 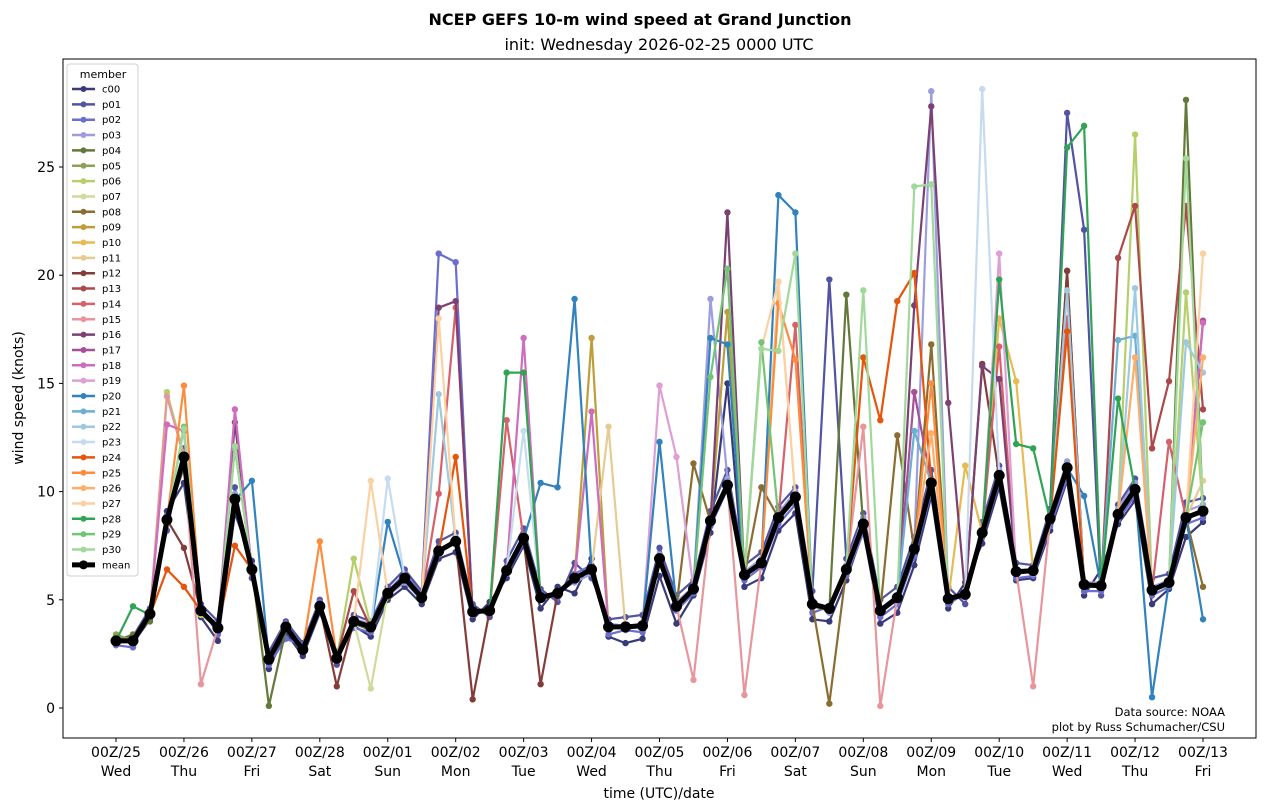 I want to click on legend-label-p09: p09, so click(x=111, y=228).